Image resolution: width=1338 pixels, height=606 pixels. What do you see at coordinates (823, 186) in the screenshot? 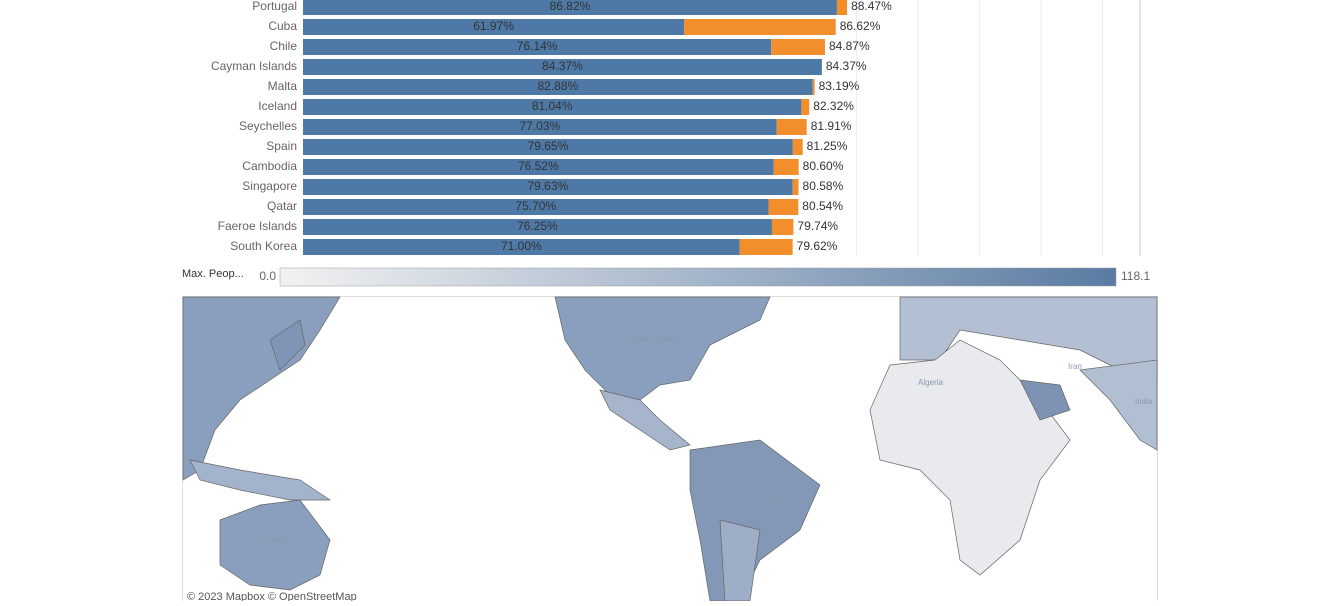
I see `total-label: 80.58%` at bounding box center [823, 186].